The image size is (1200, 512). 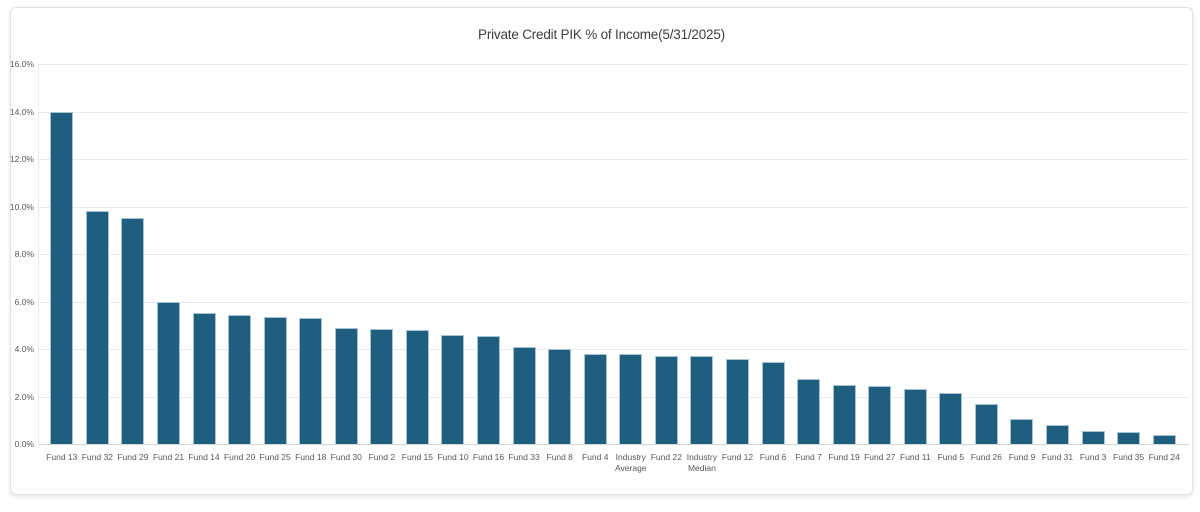 I want to click on x-slot: Fund 16, so click(x=489, y=462).